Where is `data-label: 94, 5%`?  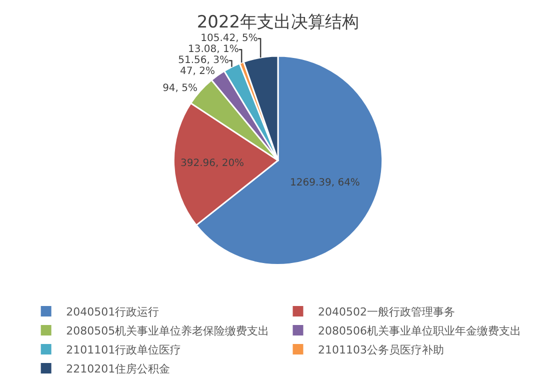
data-label: 94, 5% is located at coordinates (180, 88).